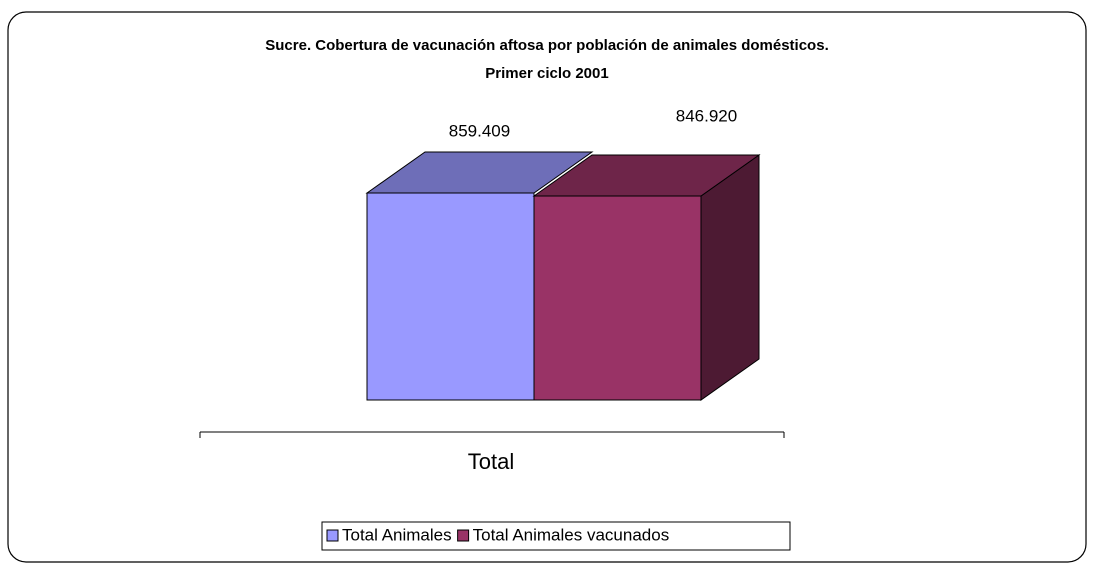 This screenshot has height=573, width=1094. I want to click on legend-label: Total Animales, so click(397, 534).